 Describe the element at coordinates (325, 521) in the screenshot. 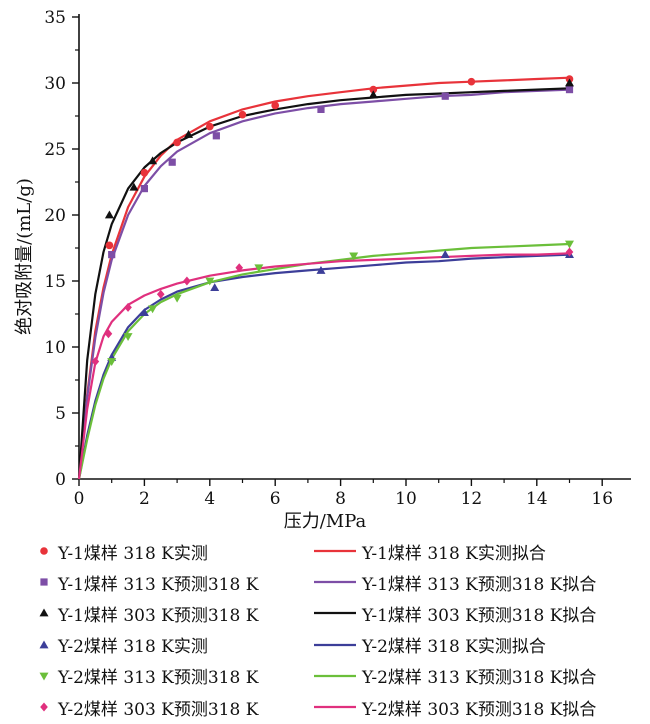

I see `x-axis-label: 压力/MPa` at that location.